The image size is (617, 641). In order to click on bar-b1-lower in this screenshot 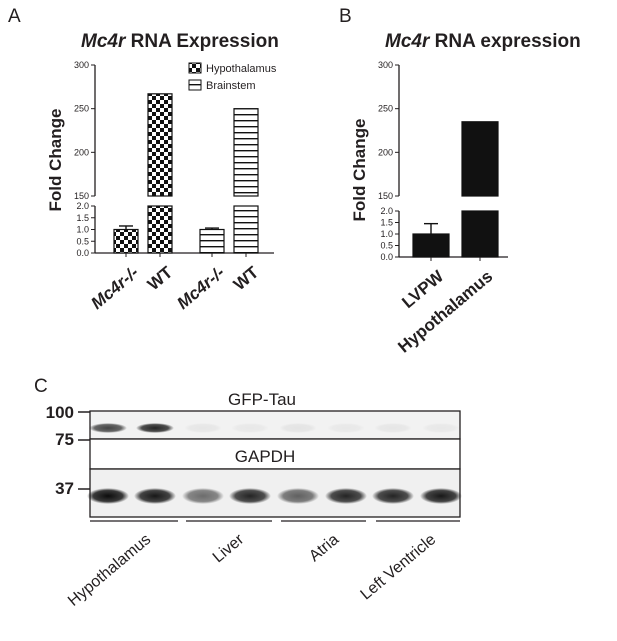, I will do `click(480, 234)`.